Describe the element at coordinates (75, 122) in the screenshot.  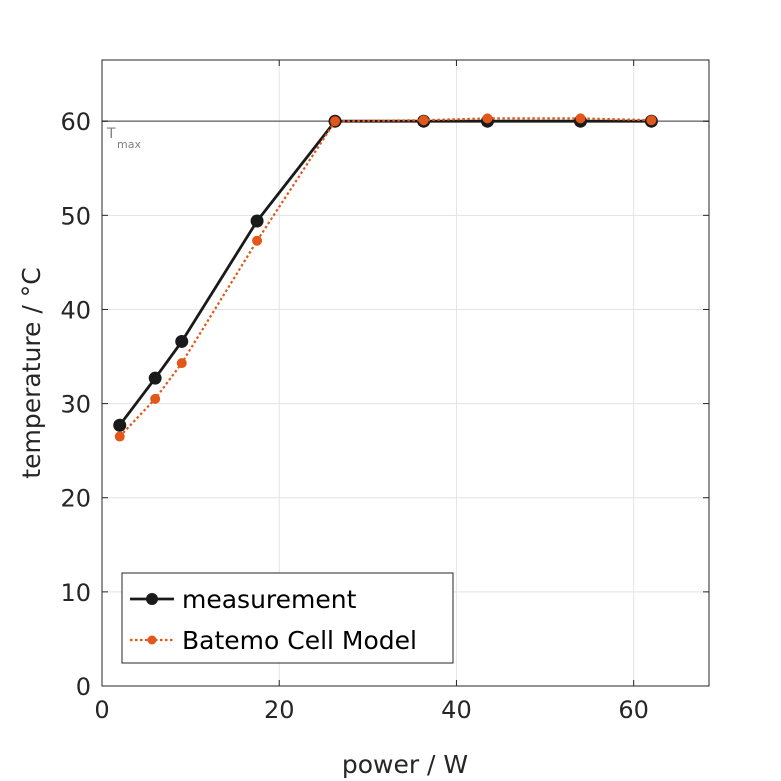
I see `y-tick-label: 60` at that location.